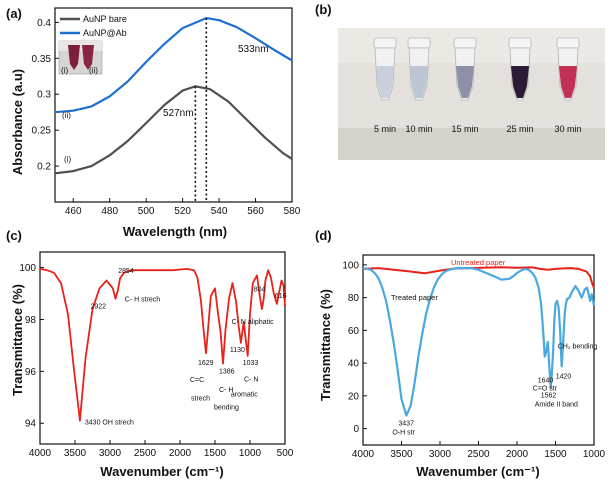 This screenshot has width=614, height=485. Describe the element at coordinates (31, 424) in the screenshot. I see `panel-c-ytick-label: 94` at that location.